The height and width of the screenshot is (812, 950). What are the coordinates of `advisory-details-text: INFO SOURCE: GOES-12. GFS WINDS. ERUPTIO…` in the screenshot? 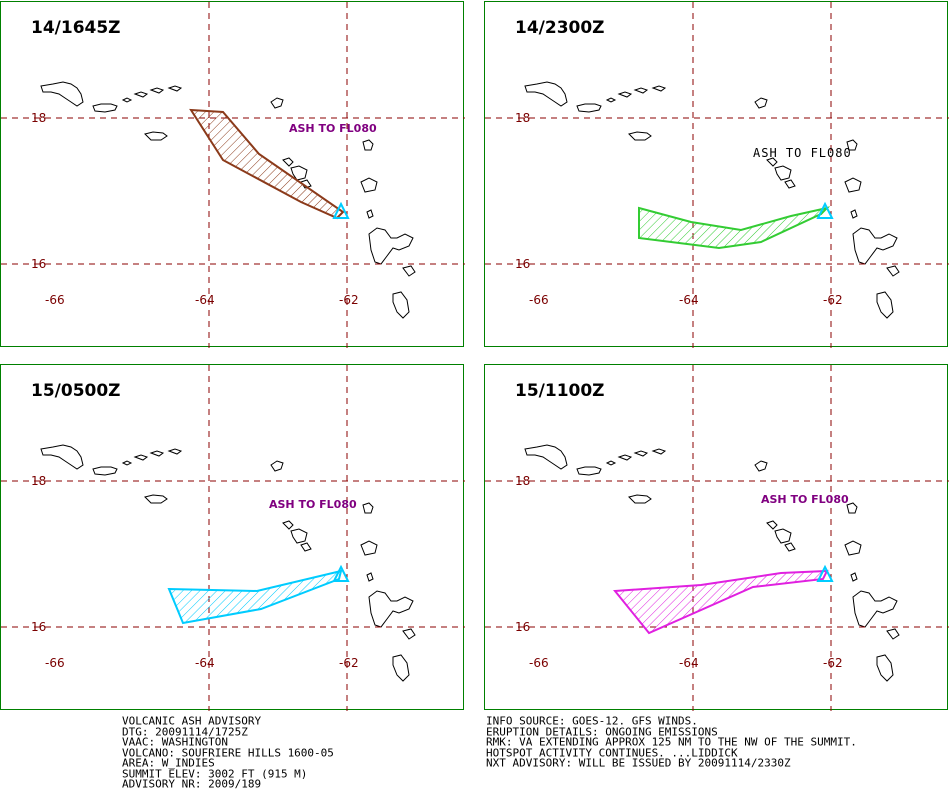 It's located at (671, 742).